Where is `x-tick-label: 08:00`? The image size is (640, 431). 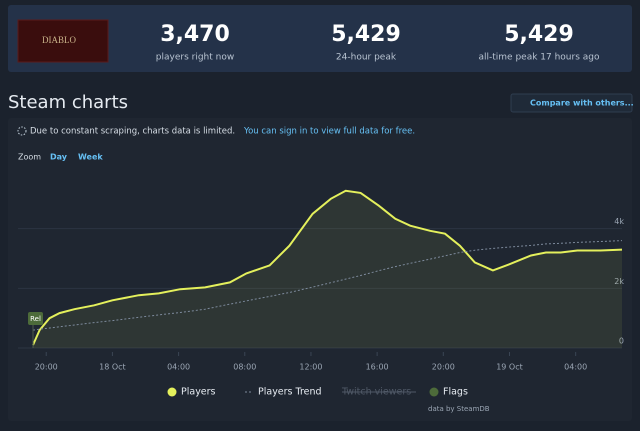 x-tick-label: 08:00 is located at coordinates (244, 367).